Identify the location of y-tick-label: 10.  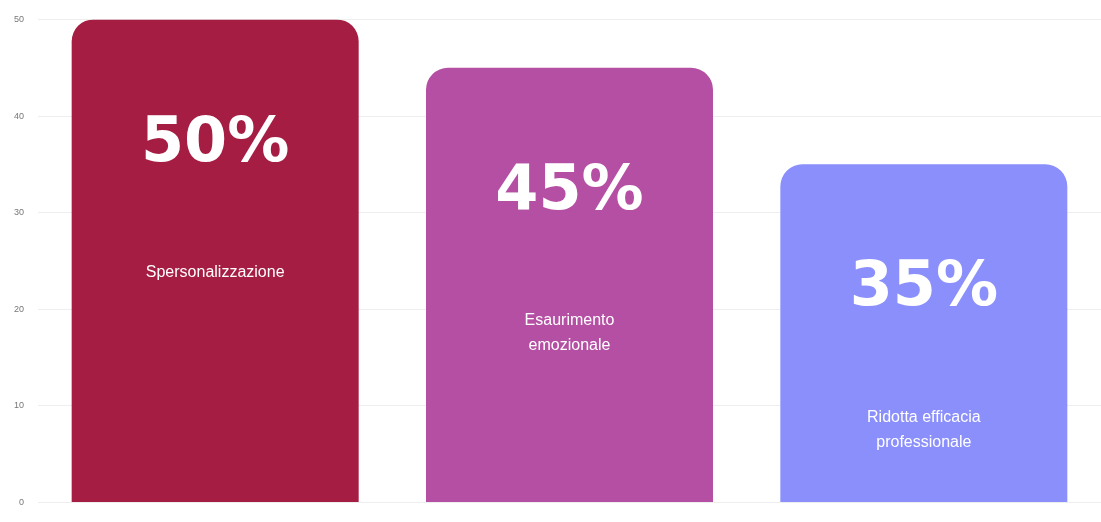
(19, 405).